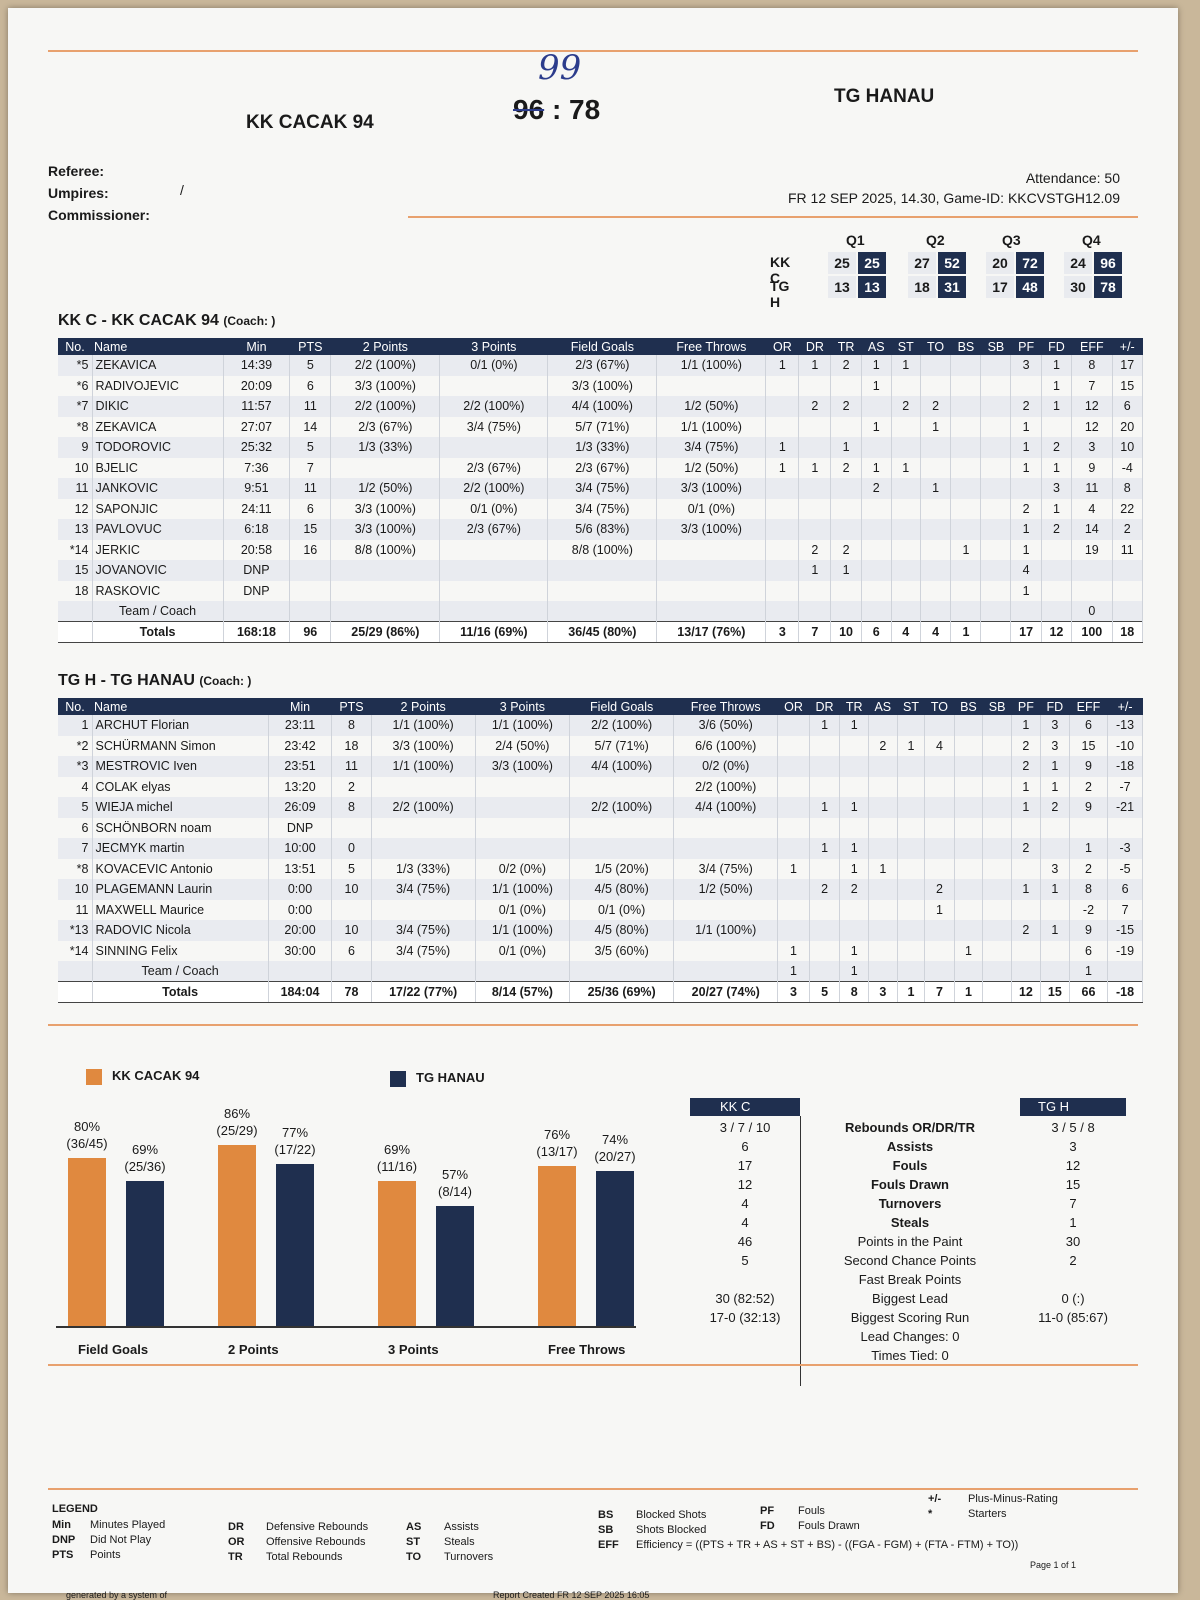 This screenshot has width=1200, height=1600. Describe the element at coordinates (906, 346) in the screenshot. I see `col-header-st: ST` at that location.